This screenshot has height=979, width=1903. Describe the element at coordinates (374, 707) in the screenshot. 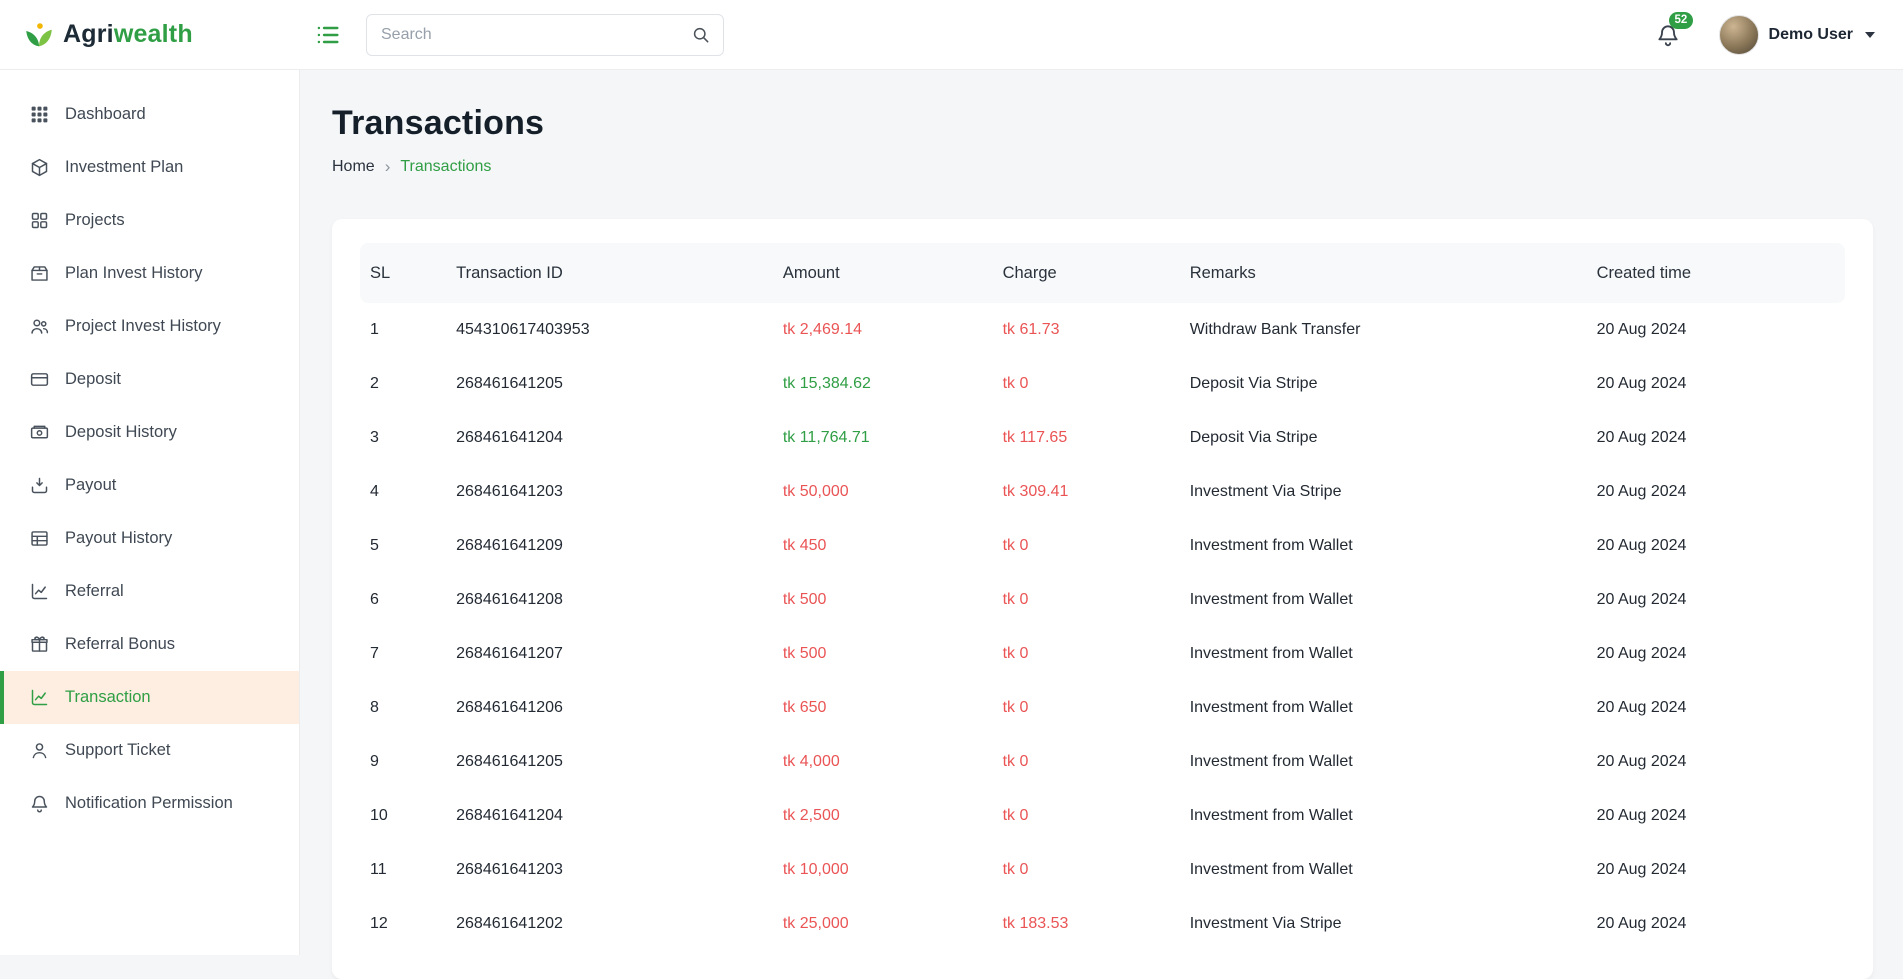

I see `cell-sl: 8` at that location.